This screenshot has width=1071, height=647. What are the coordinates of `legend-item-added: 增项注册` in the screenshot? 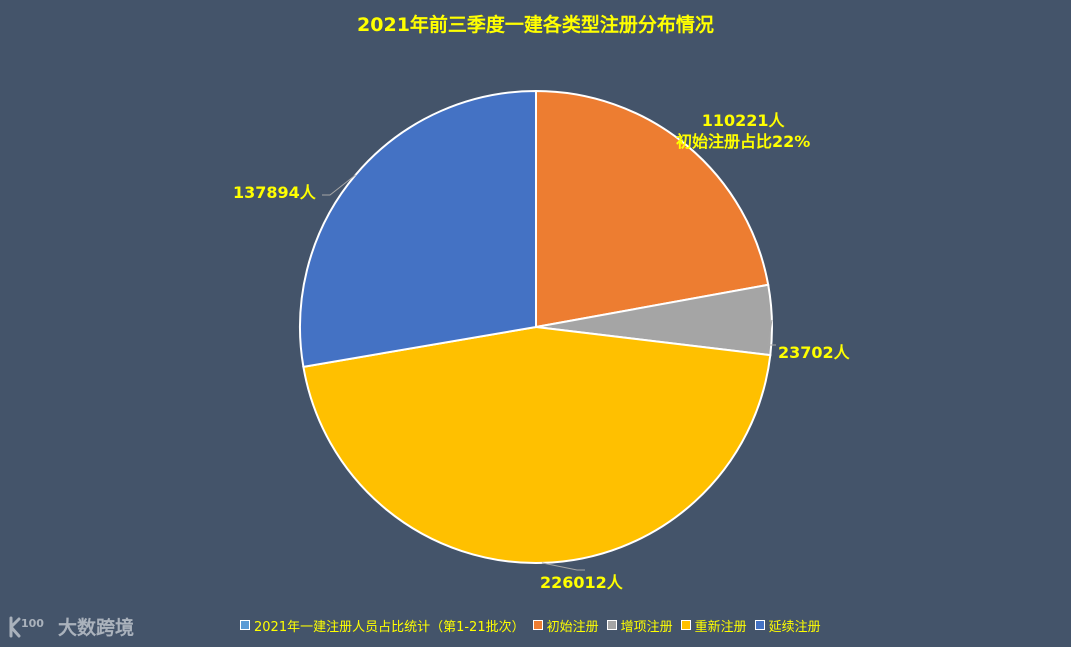 It's located at (639, 625).